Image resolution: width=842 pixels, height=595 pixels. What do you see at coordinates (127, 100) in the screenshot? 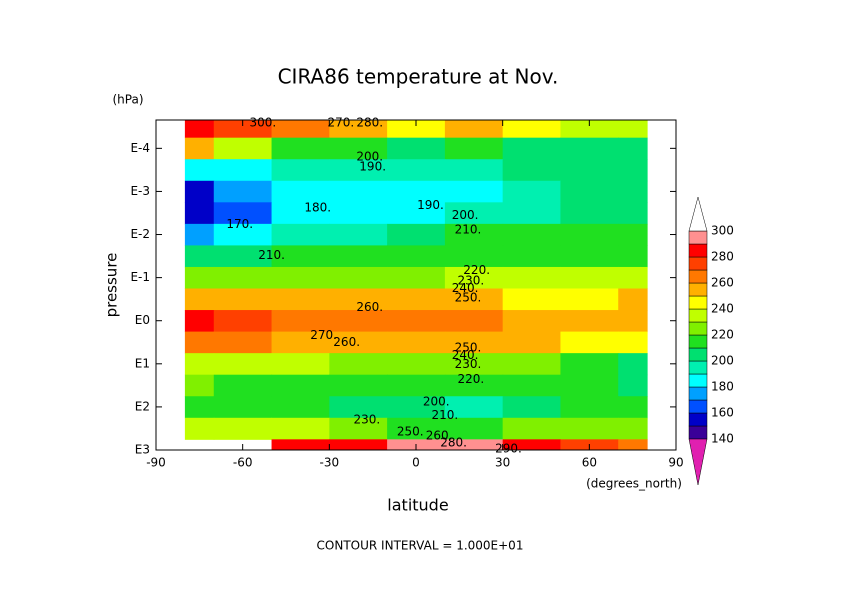
I see `y-unit: (hPa)` at bounding box center [127, 100].